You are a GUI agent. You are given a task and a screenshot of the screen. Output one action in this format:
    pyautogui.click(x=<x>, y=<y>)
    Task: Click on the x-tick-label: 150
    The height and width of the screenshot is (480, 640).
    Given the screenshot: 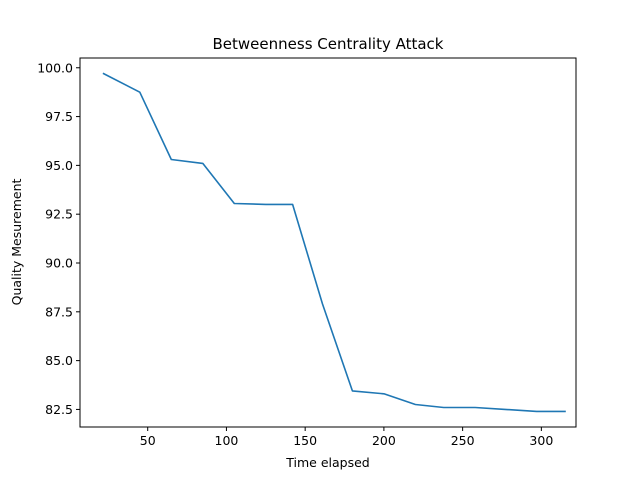 What is the action you would take?
    pyautogui.click(x=305, y=440)
    